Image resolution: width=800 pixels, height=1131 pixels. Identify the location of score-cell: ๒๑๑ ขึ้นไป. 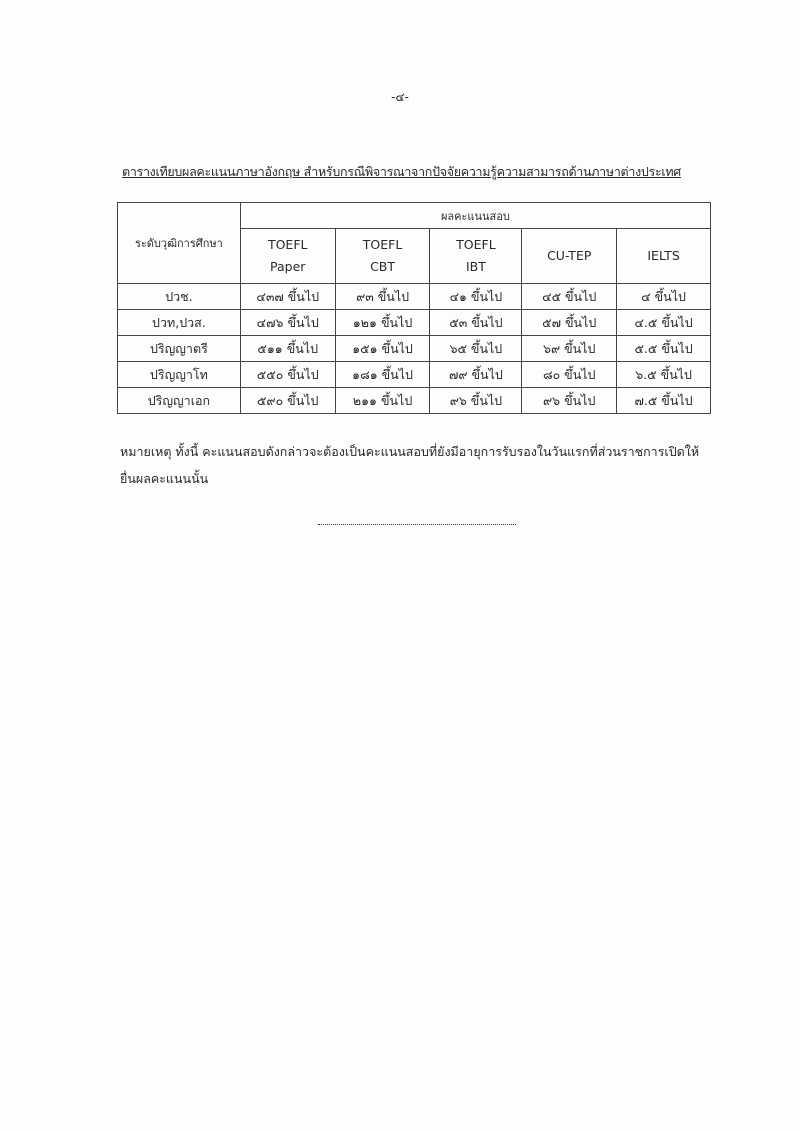
(382, 400).